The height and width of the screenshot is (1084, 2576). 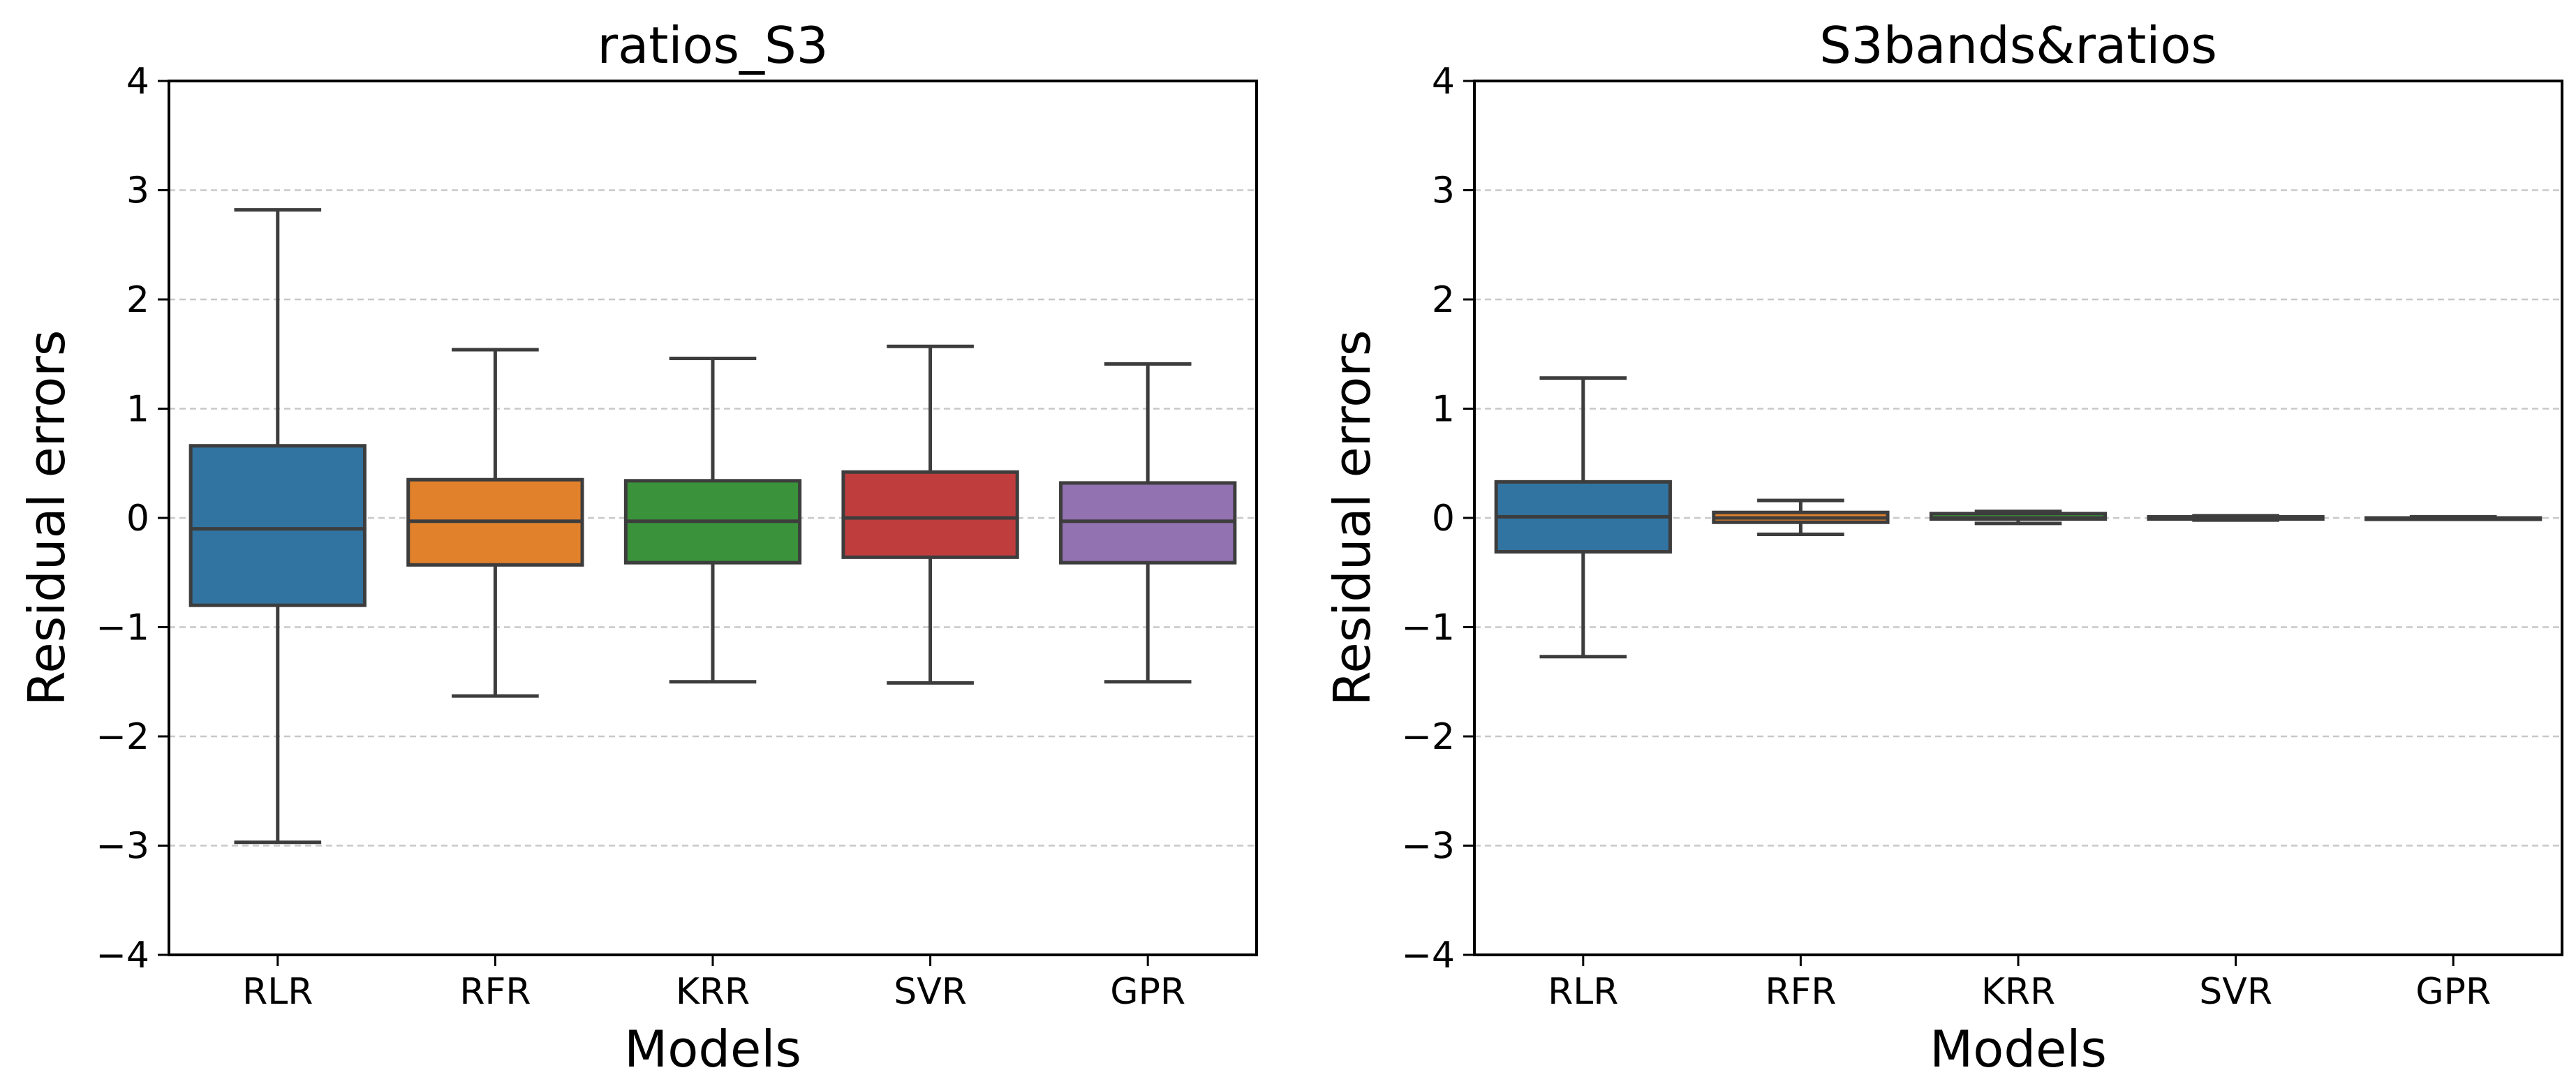 What do you see at coordinates (2018, 46) in the screenshot?
I see `chart-title: S3bands&ratios` at bounding box center [2018, 46].